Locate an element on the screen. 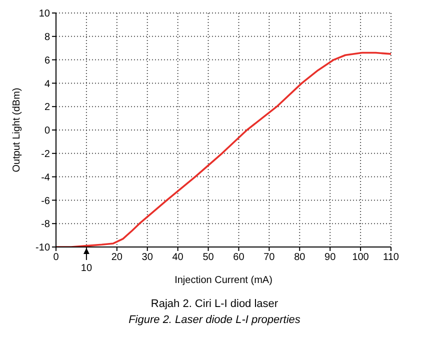 This screenshot has height=348, width=429. y-tick-label: -6 is located at coordinates (45, 201).